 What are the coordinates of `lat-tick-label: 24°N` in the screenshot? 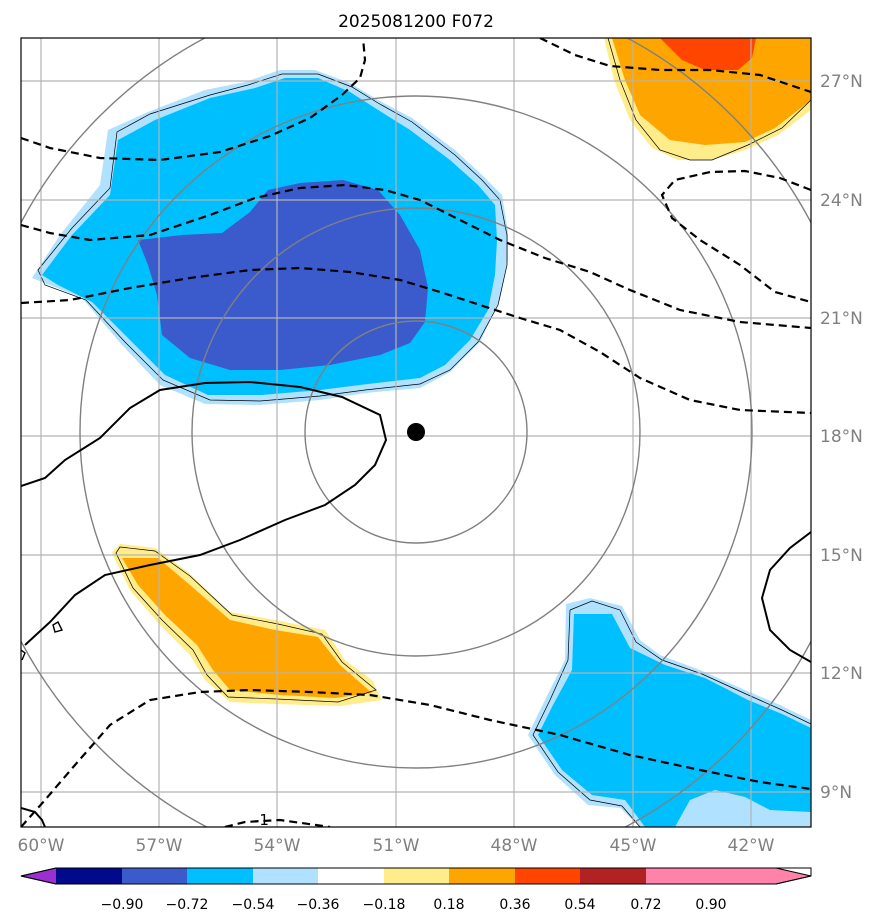 It's located at (841, 201).